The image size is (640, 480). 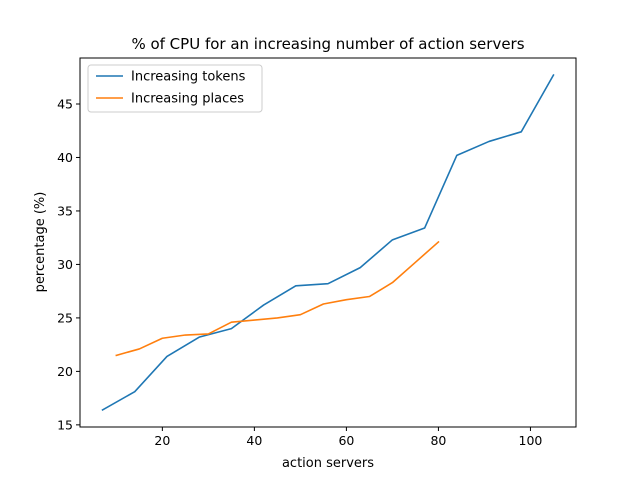 What do you see at coordinates (65, 264) in the screenshot?
I see `y-tick-label: 30` at bounding box center [65, 264].